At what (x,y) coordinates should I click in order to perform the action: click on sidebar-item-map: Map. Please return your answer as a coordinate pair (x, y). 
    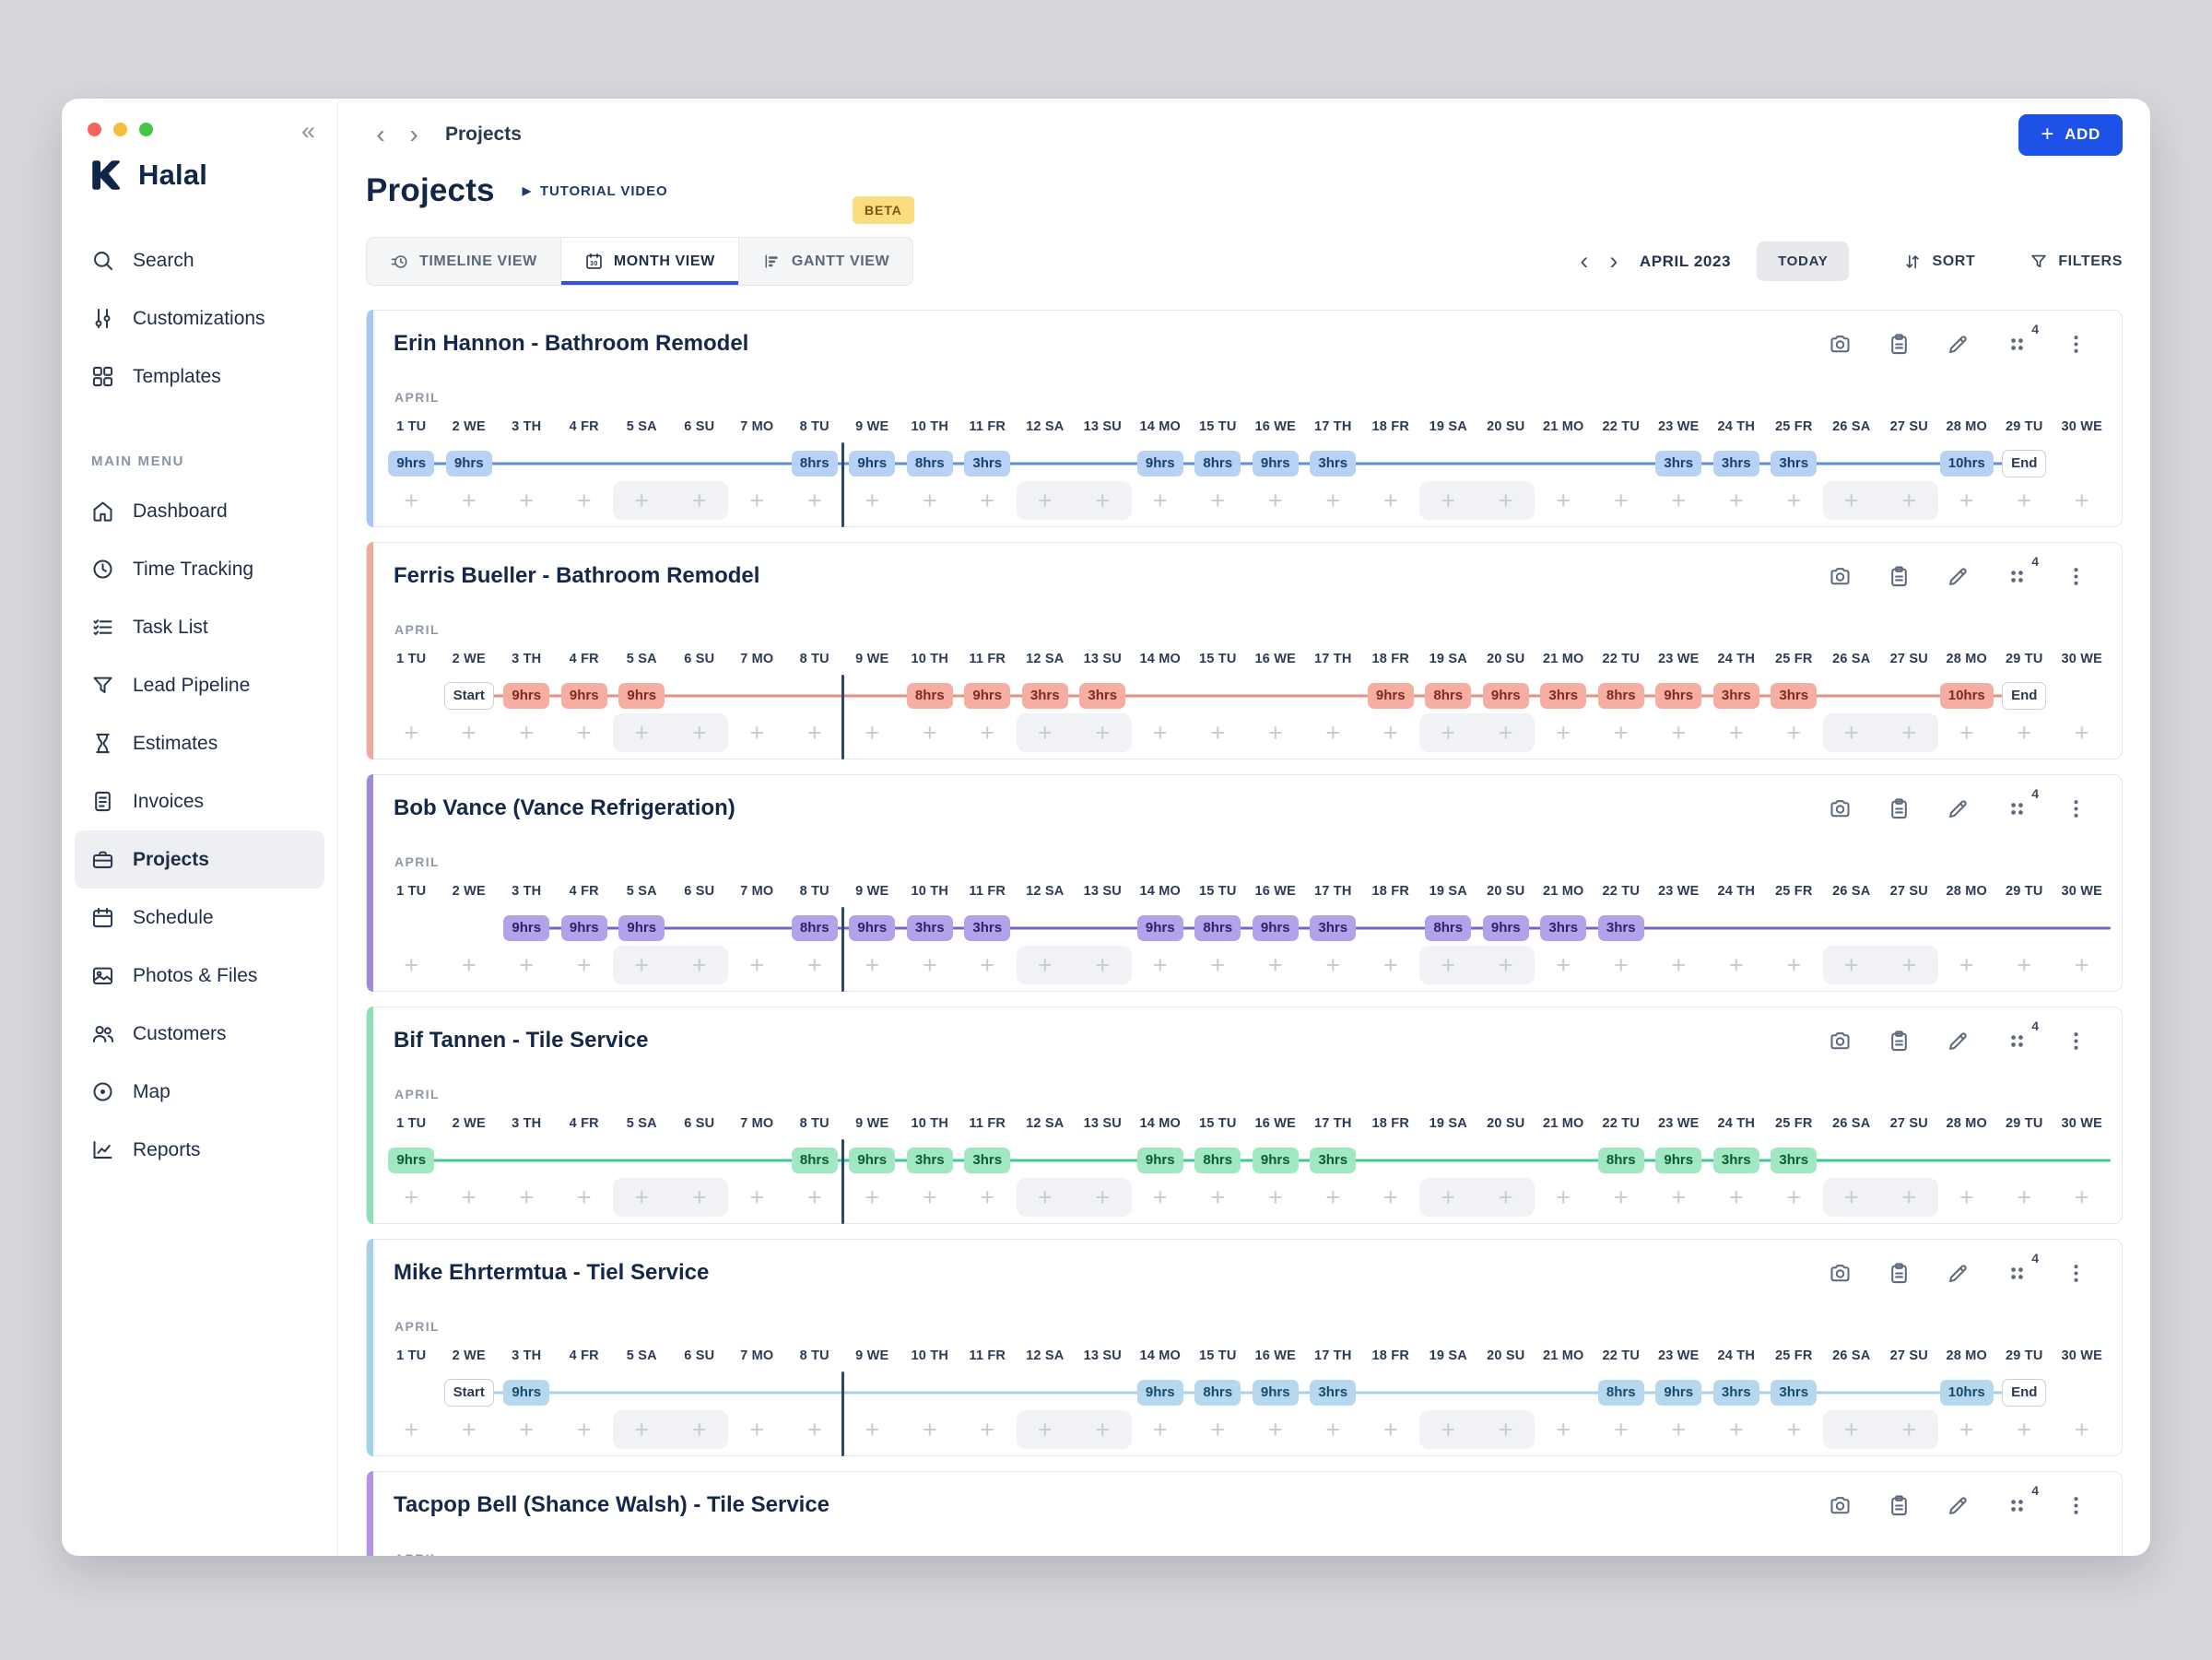
    Looking at the image, I should click on (199, 1092).